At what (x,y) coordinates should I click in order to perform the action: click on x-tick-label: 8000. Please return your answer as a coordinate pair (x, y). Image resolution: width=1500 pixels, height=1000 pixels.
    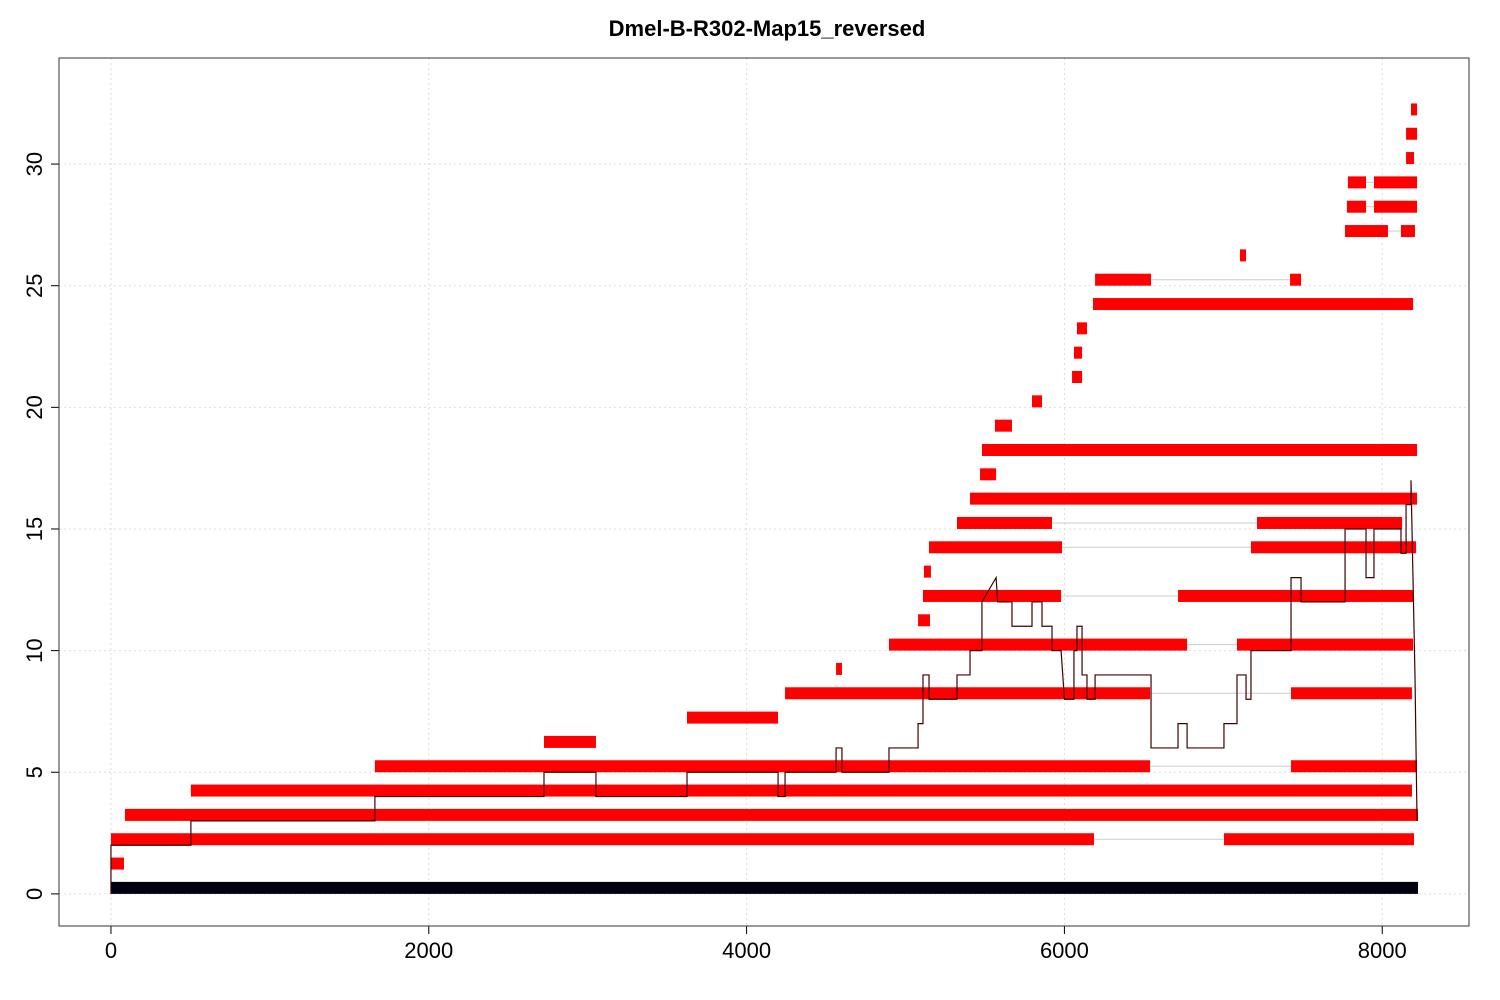
    Looking at the image, I should click on (1382, 950).